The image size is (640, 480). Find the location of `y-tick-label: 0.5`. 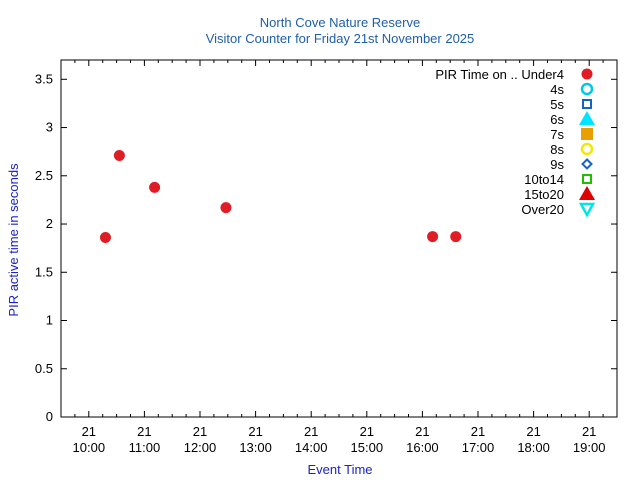

y-tick-label: 0.5 is located at coordinates (44, 368).